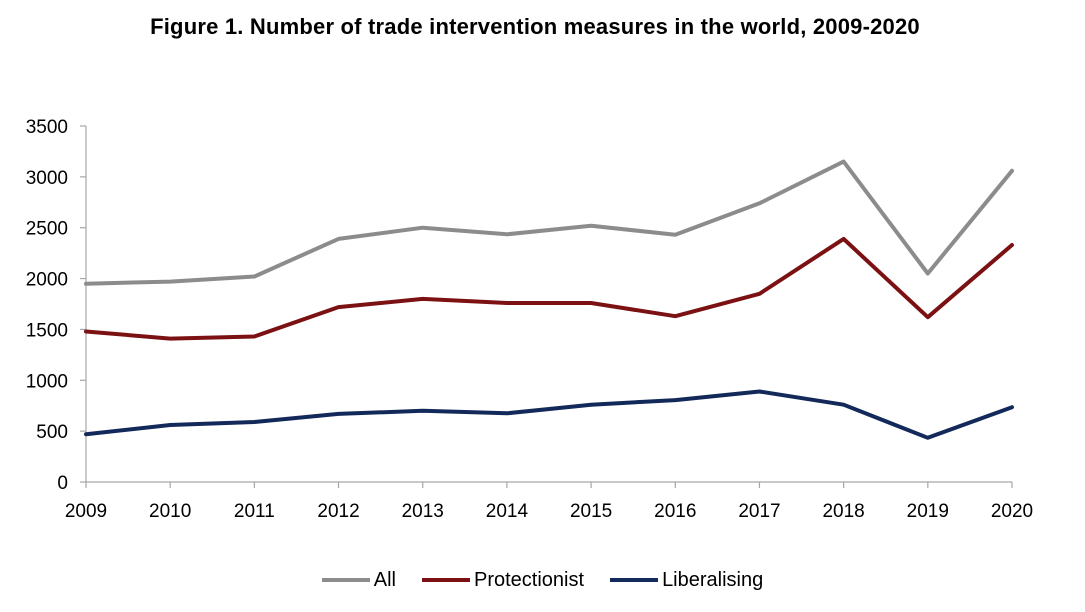 The height and width of the screenshot is (612, 1085). Describe the element at coordinates (446, 580) in the screenshot. I see `legend-swatch-protectionist` at that location.